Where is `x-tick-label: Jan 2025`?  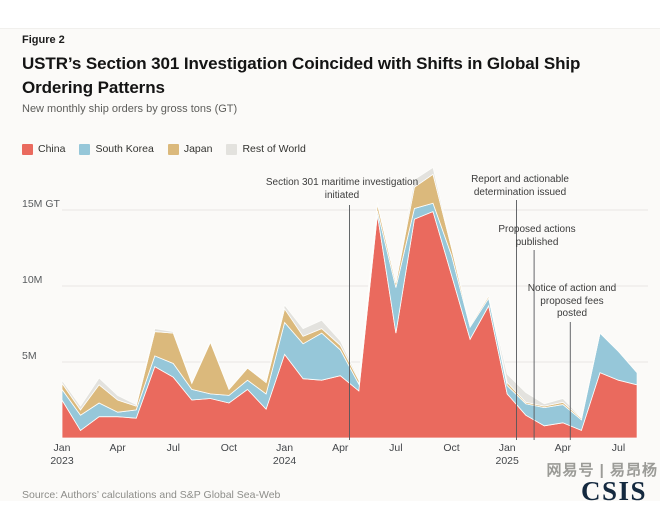
x-tick-label: Jan 2025 is located at coordinates (507, 454).